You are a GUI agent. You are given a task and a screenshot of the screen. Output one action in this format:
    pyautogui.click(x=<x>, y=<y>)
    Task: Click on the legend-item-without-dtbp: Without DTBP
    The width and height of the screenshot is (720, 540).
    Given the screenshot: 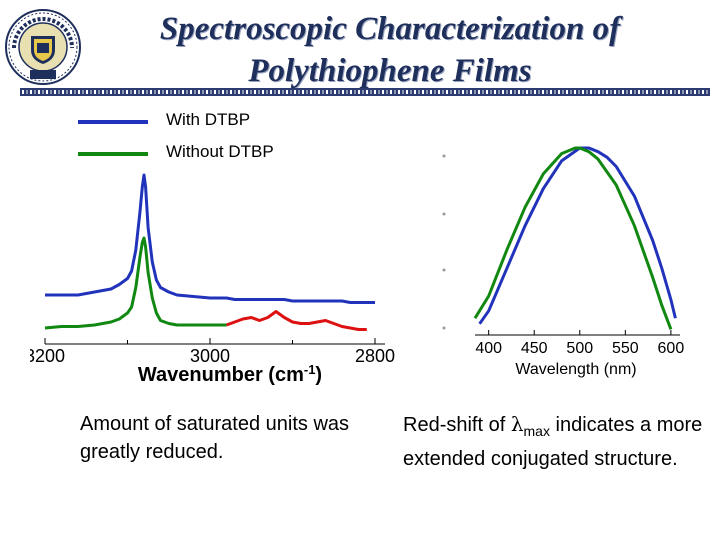 What is the action you would take?
    pyautogui.click(x=228, y=155)
    